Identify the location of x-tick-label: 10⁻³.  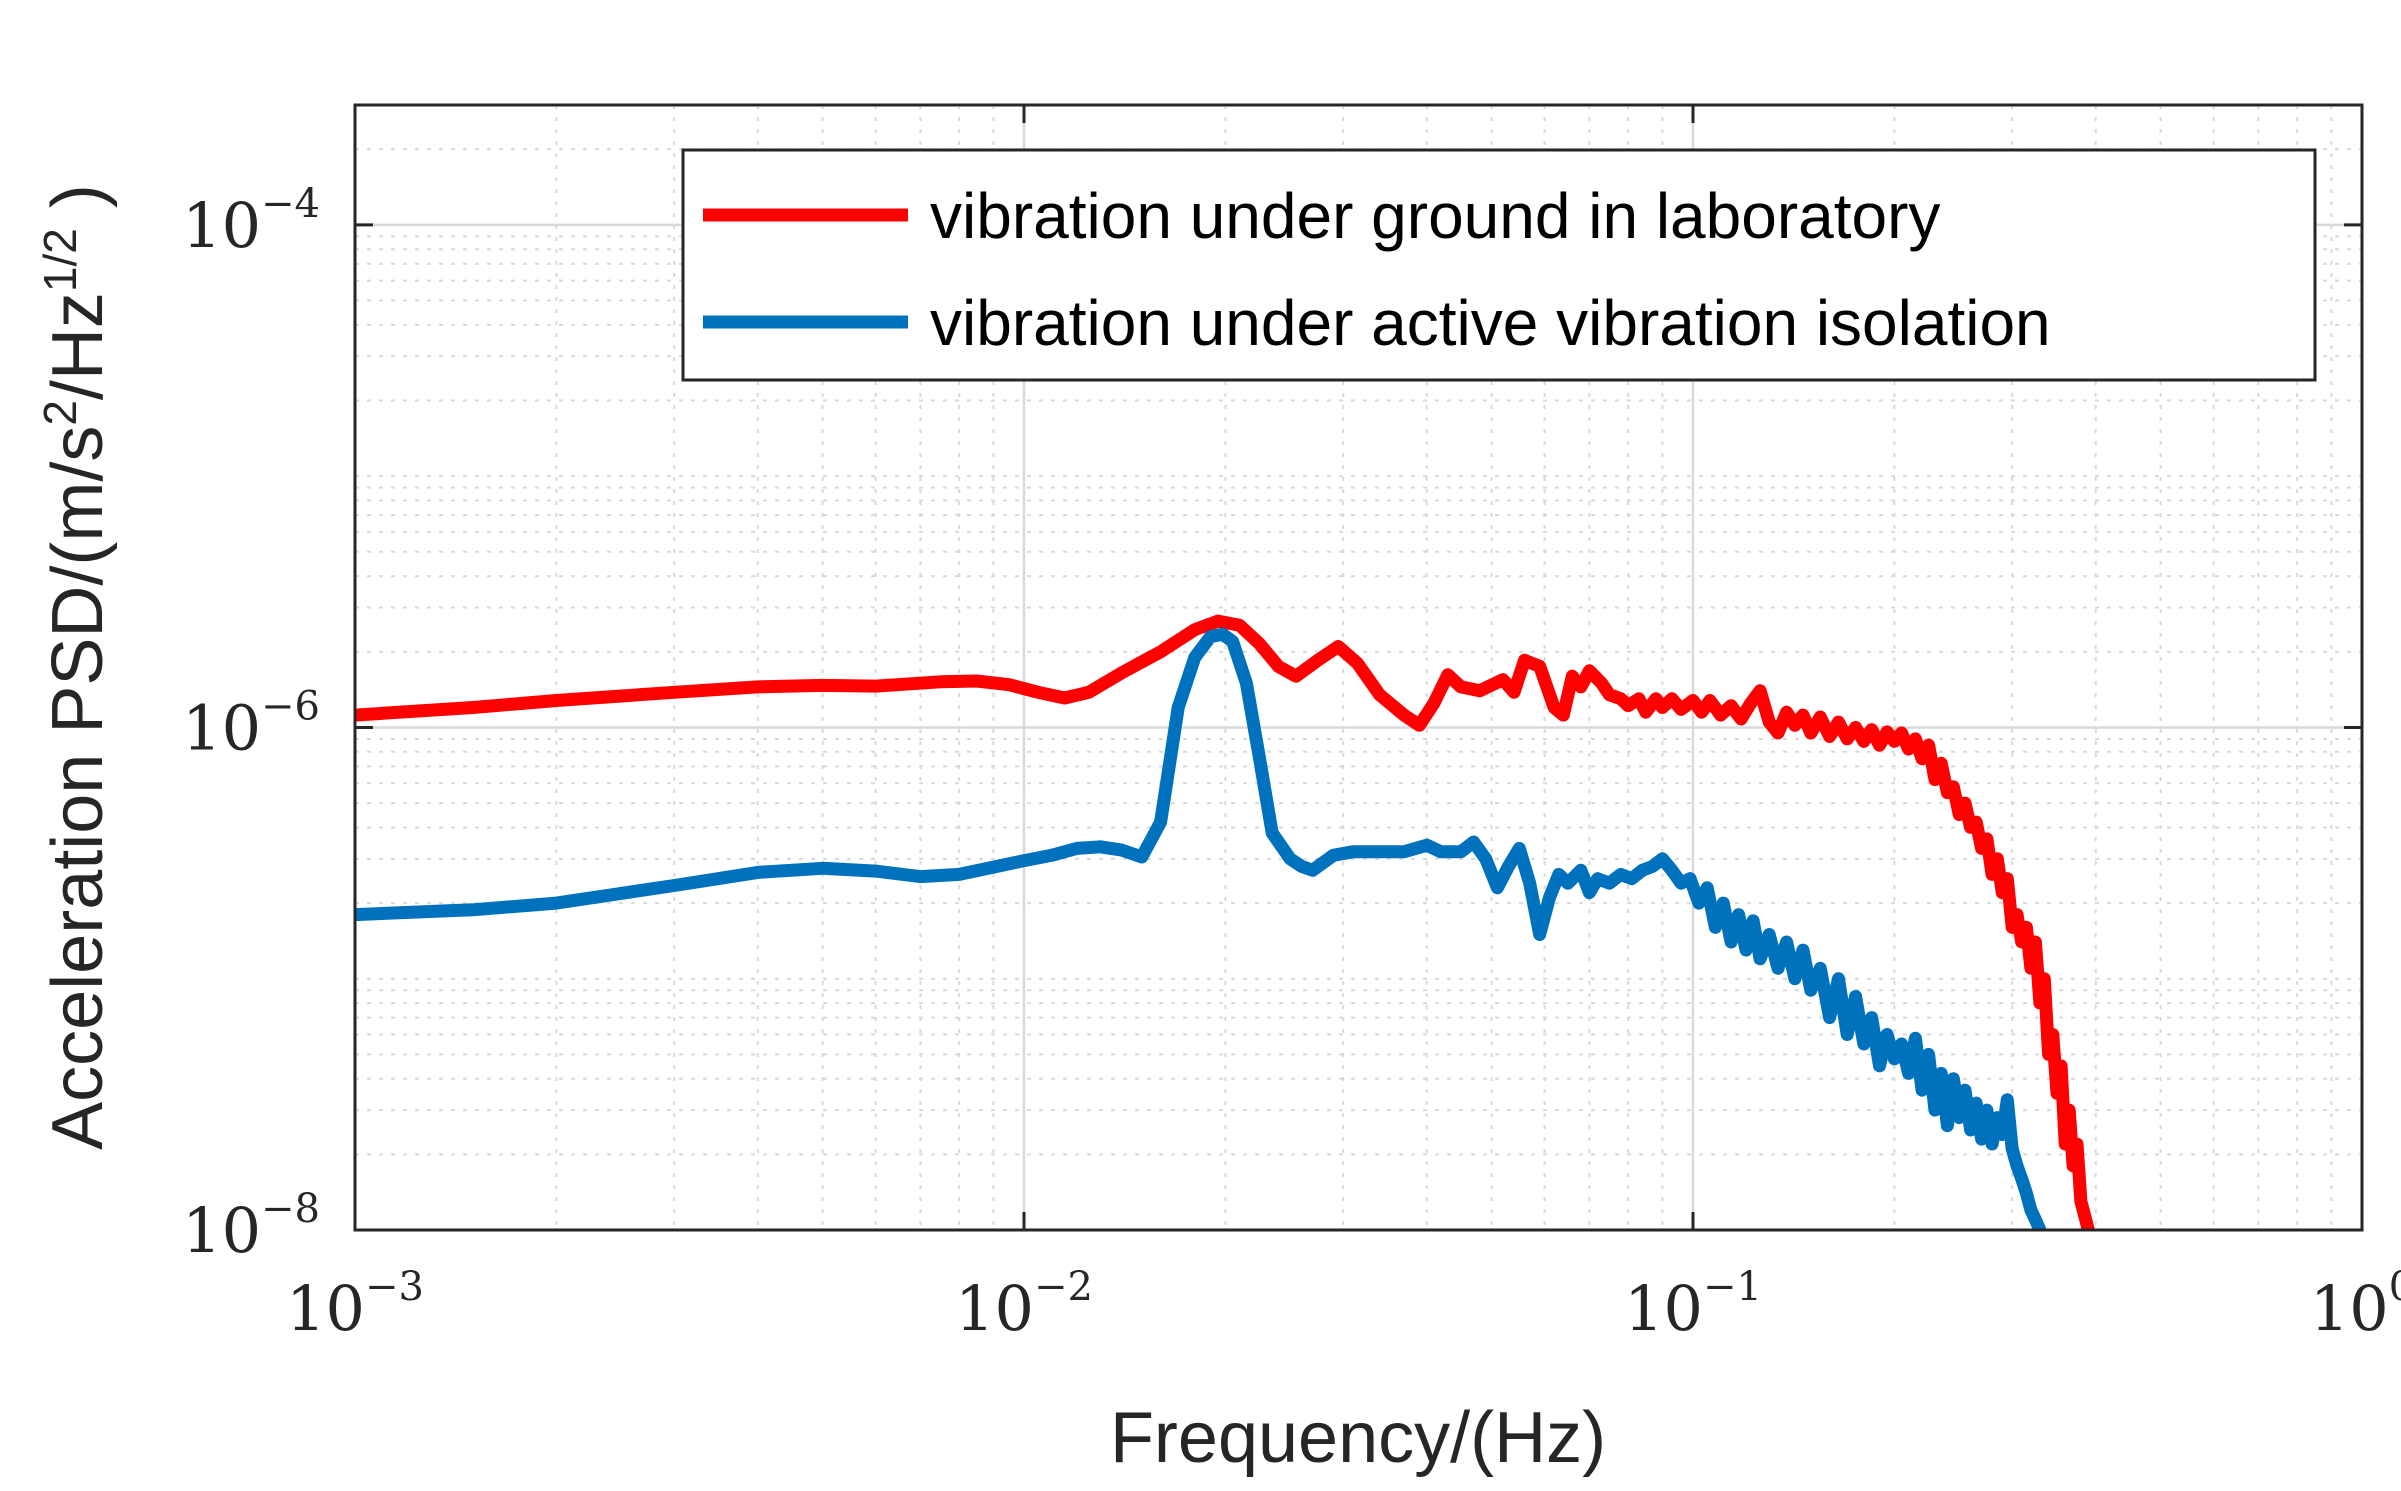
(355, 1304).